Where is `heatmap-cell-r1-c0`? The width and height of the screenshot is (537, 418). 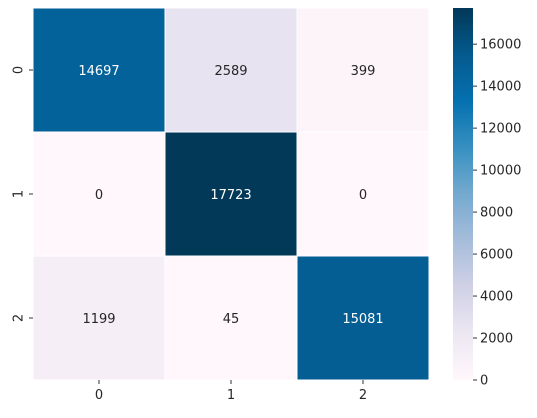 heatmap-cell-r1-c0 is located at coordinates (99, 194).